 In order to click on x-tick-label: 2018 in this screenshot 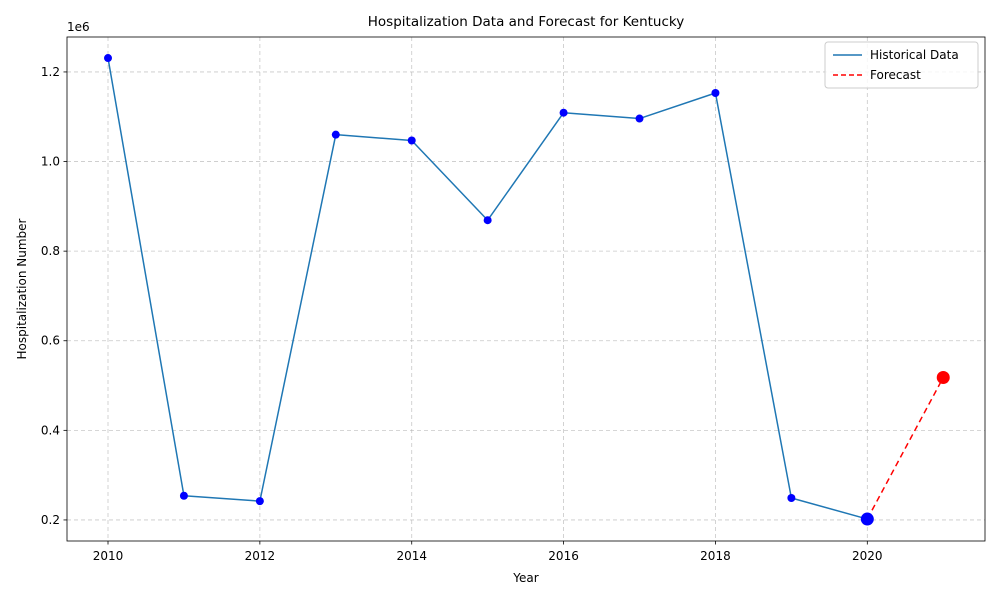, I will do `click(715, 556)`.